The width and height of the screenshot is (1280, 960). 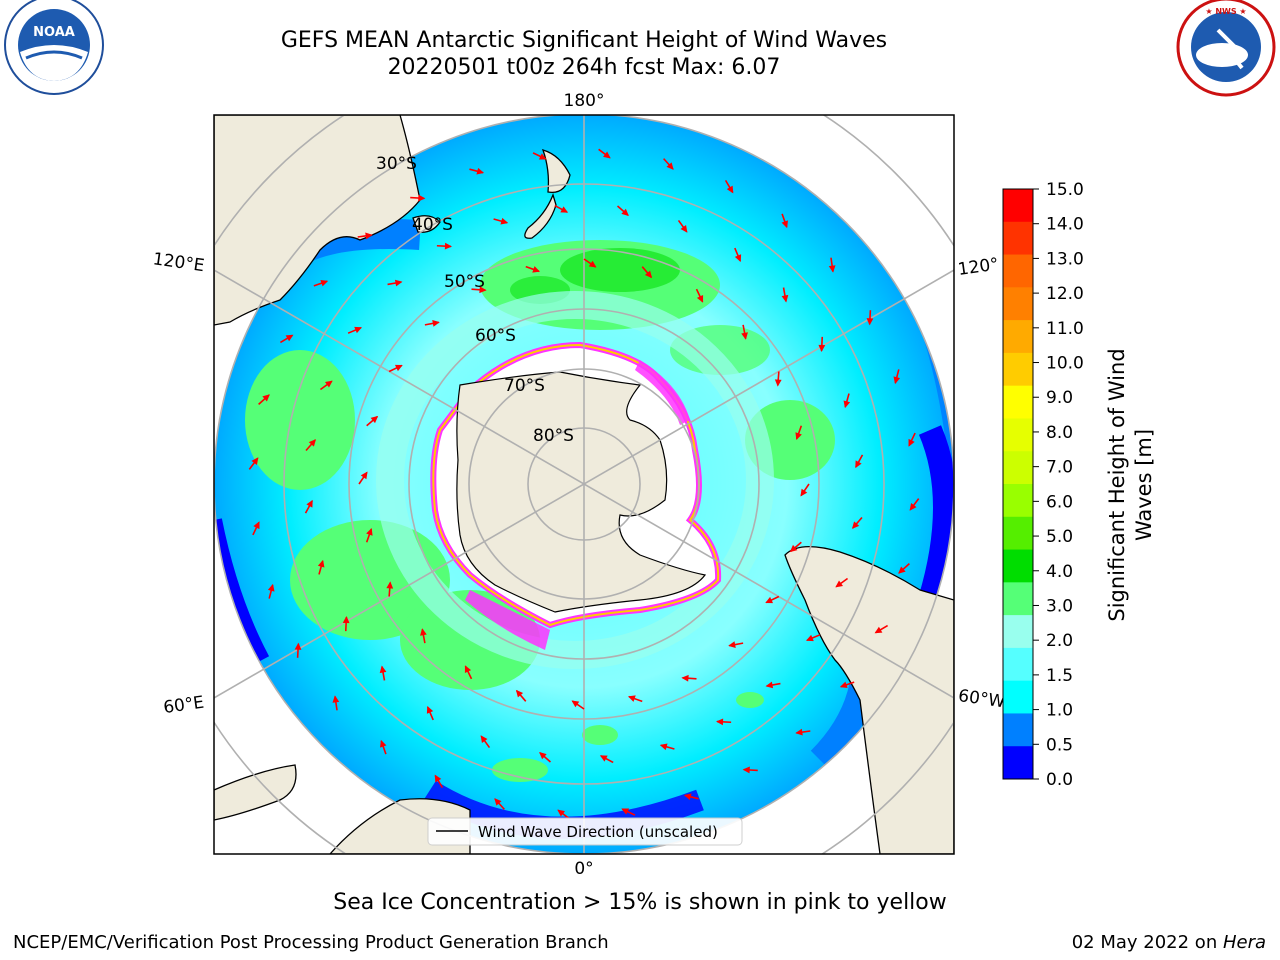 What do you see at coordinates (584, 67) in the screenshot?
I see `chart-subtitle: 20220501 t00z 264h fcst Max: 6.07` at bounding box center [584, 67].